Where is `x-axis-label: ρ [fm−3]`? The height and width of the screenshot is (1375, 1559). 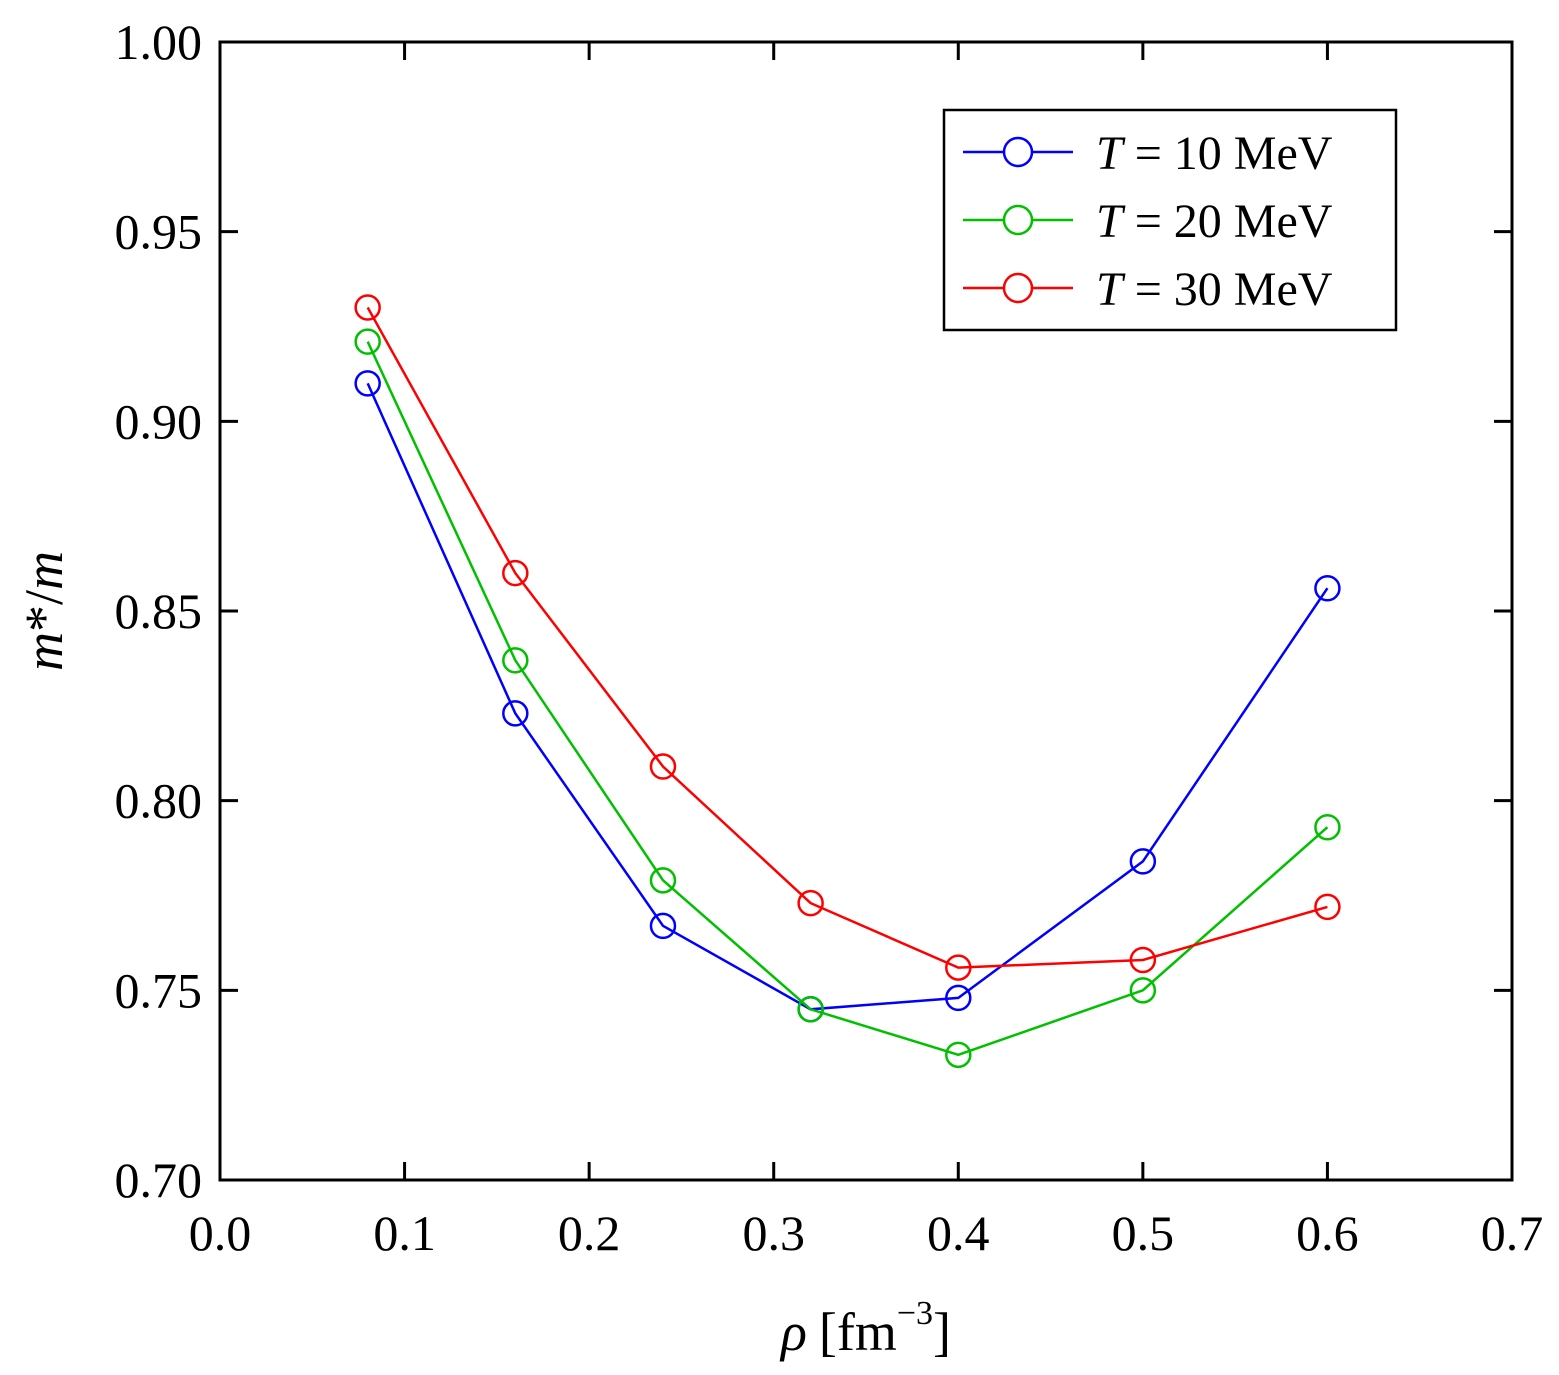 x-axis-label: ρ [fm−3] is located at coordinates (865, 1328).